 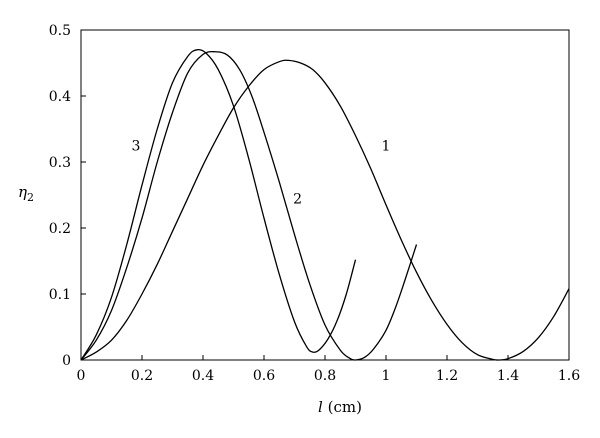 What do you see at coordinates (66, 361) in the screenshot?
I see `y-tick-label: 0` at bounding box center [66, 361].